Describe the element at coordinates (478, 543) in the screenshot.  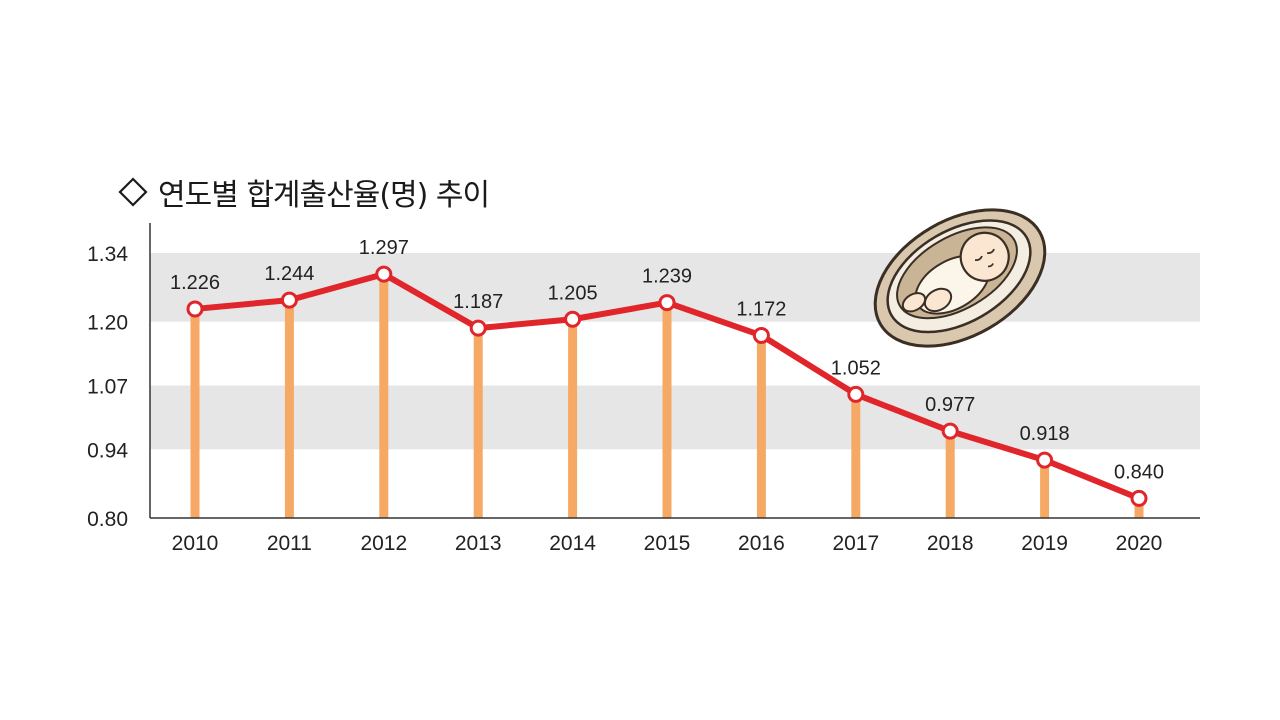
I see `x-tick-label: 2013` at that location.